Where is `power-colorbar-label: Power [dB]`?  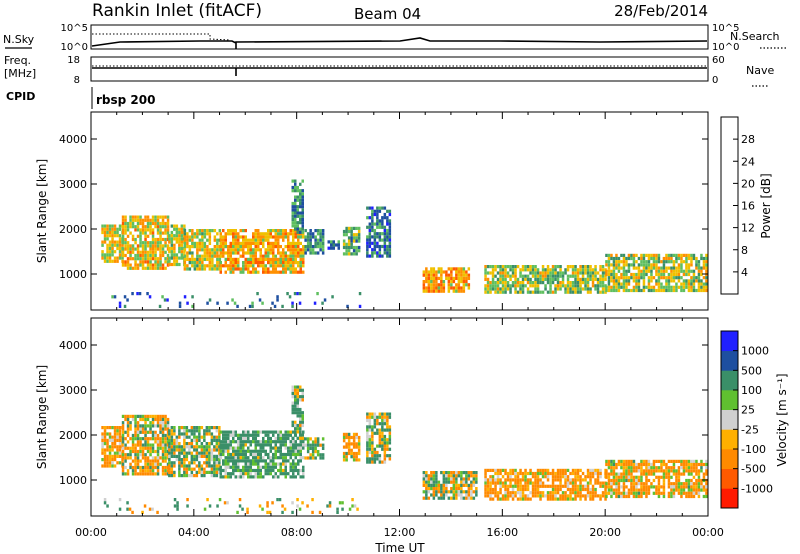 power-colorbar-label: Power [dB] is located at coordinates (766, 205).